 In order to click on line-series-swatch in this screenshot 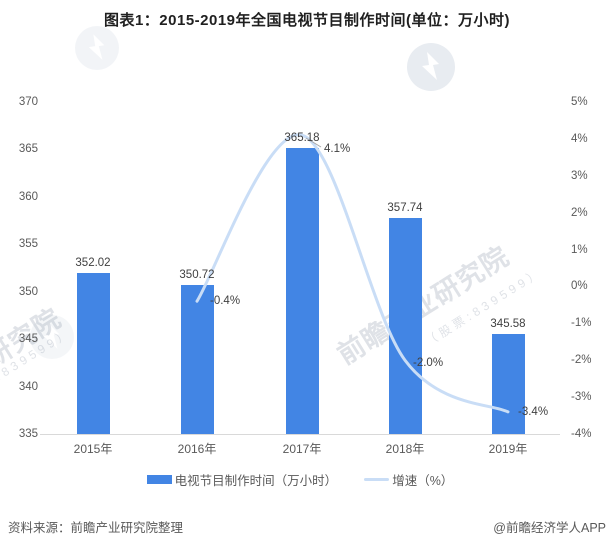, I will do `click(377, 479)`.